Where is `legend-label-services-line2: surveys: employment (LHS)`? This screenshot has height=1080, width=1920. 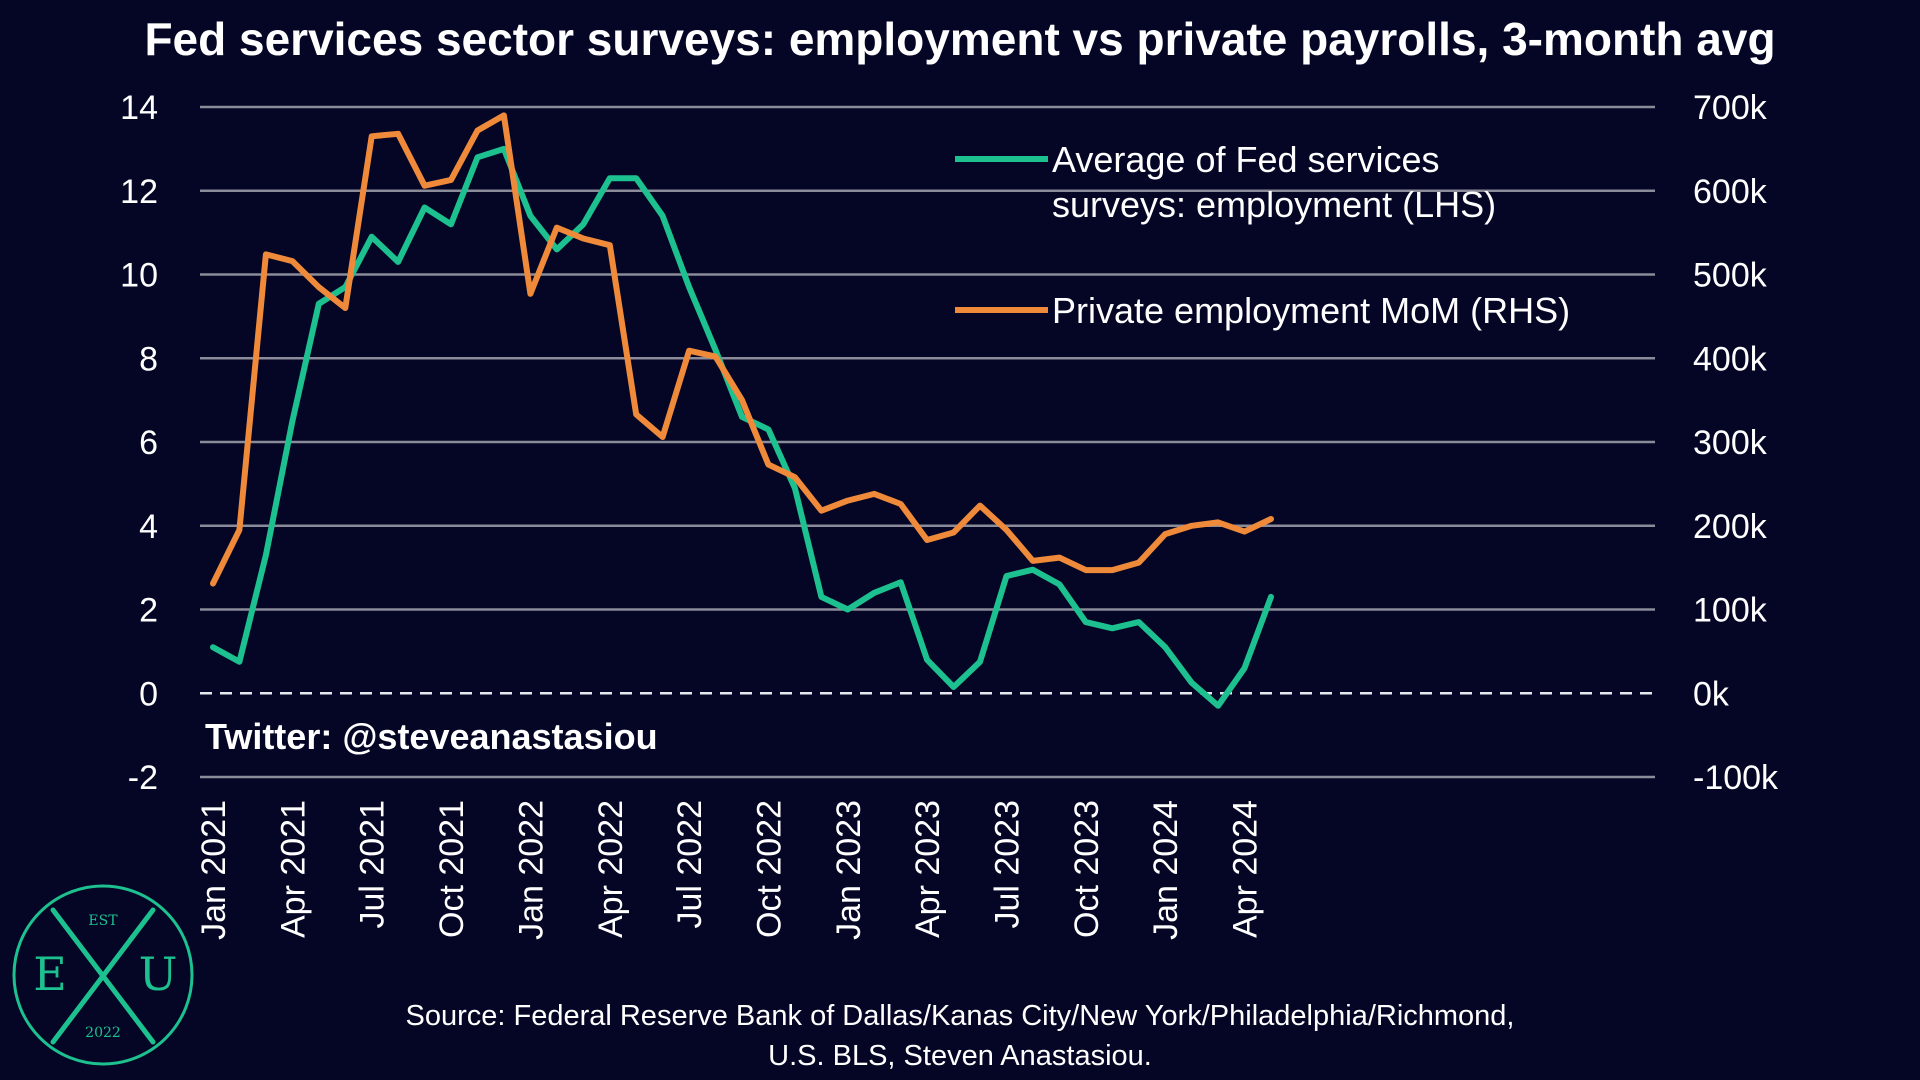
legend-label-services-line2: surveys: employment (LHS) is located at coordinates (1274, 204).